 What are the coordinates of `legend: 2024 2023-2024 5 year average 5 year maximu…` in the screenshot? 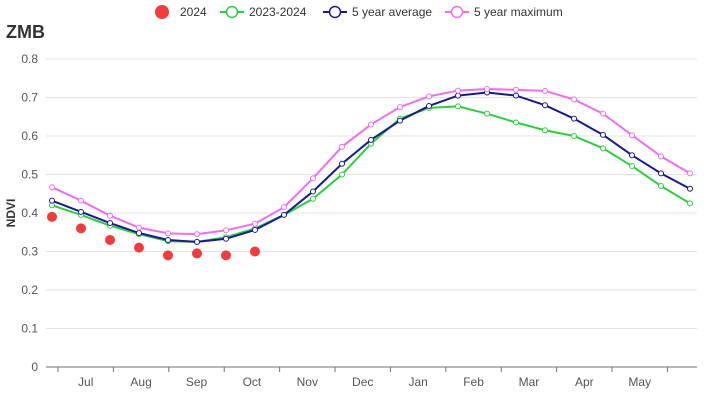 It's located at (359, 12).